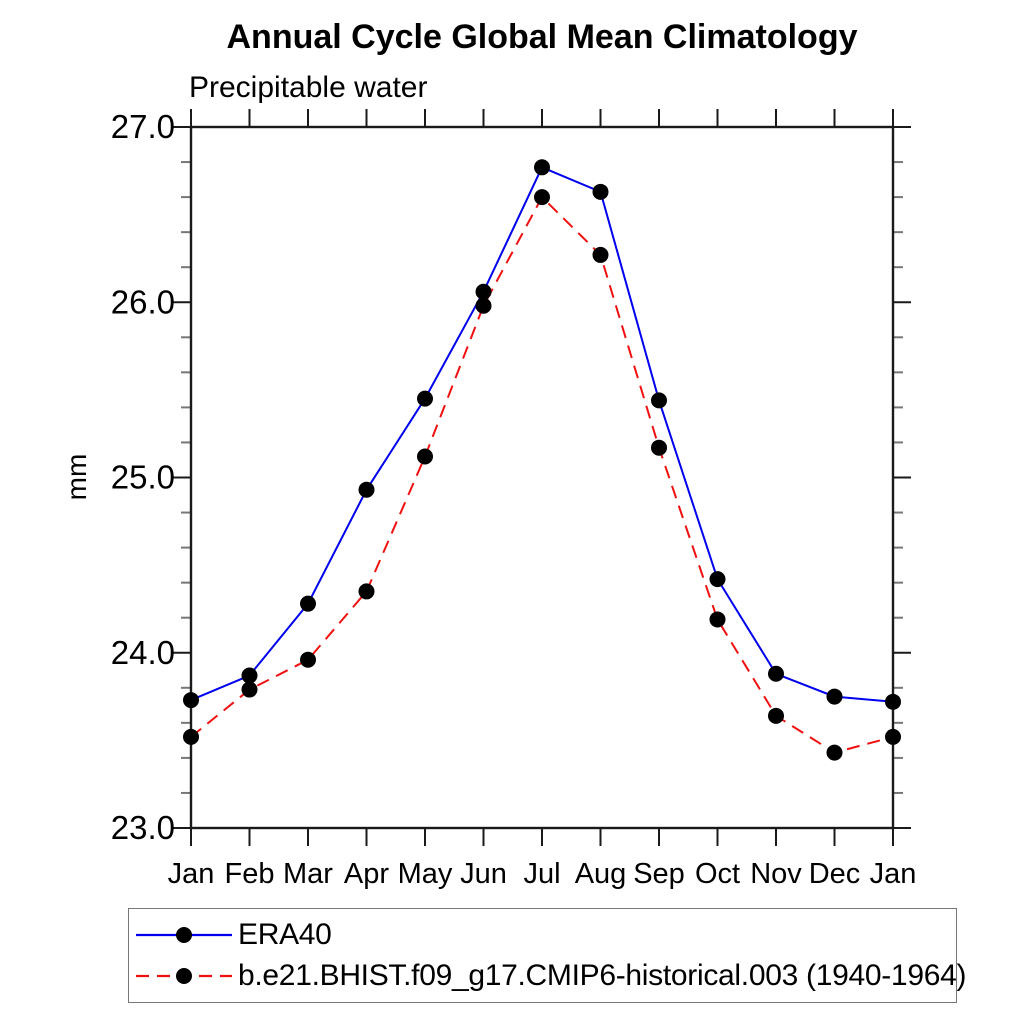  What do you see at coordinates (601, 874) in the screenshot?
I see `svg-text: Aug` at bounding box center [601, 874].